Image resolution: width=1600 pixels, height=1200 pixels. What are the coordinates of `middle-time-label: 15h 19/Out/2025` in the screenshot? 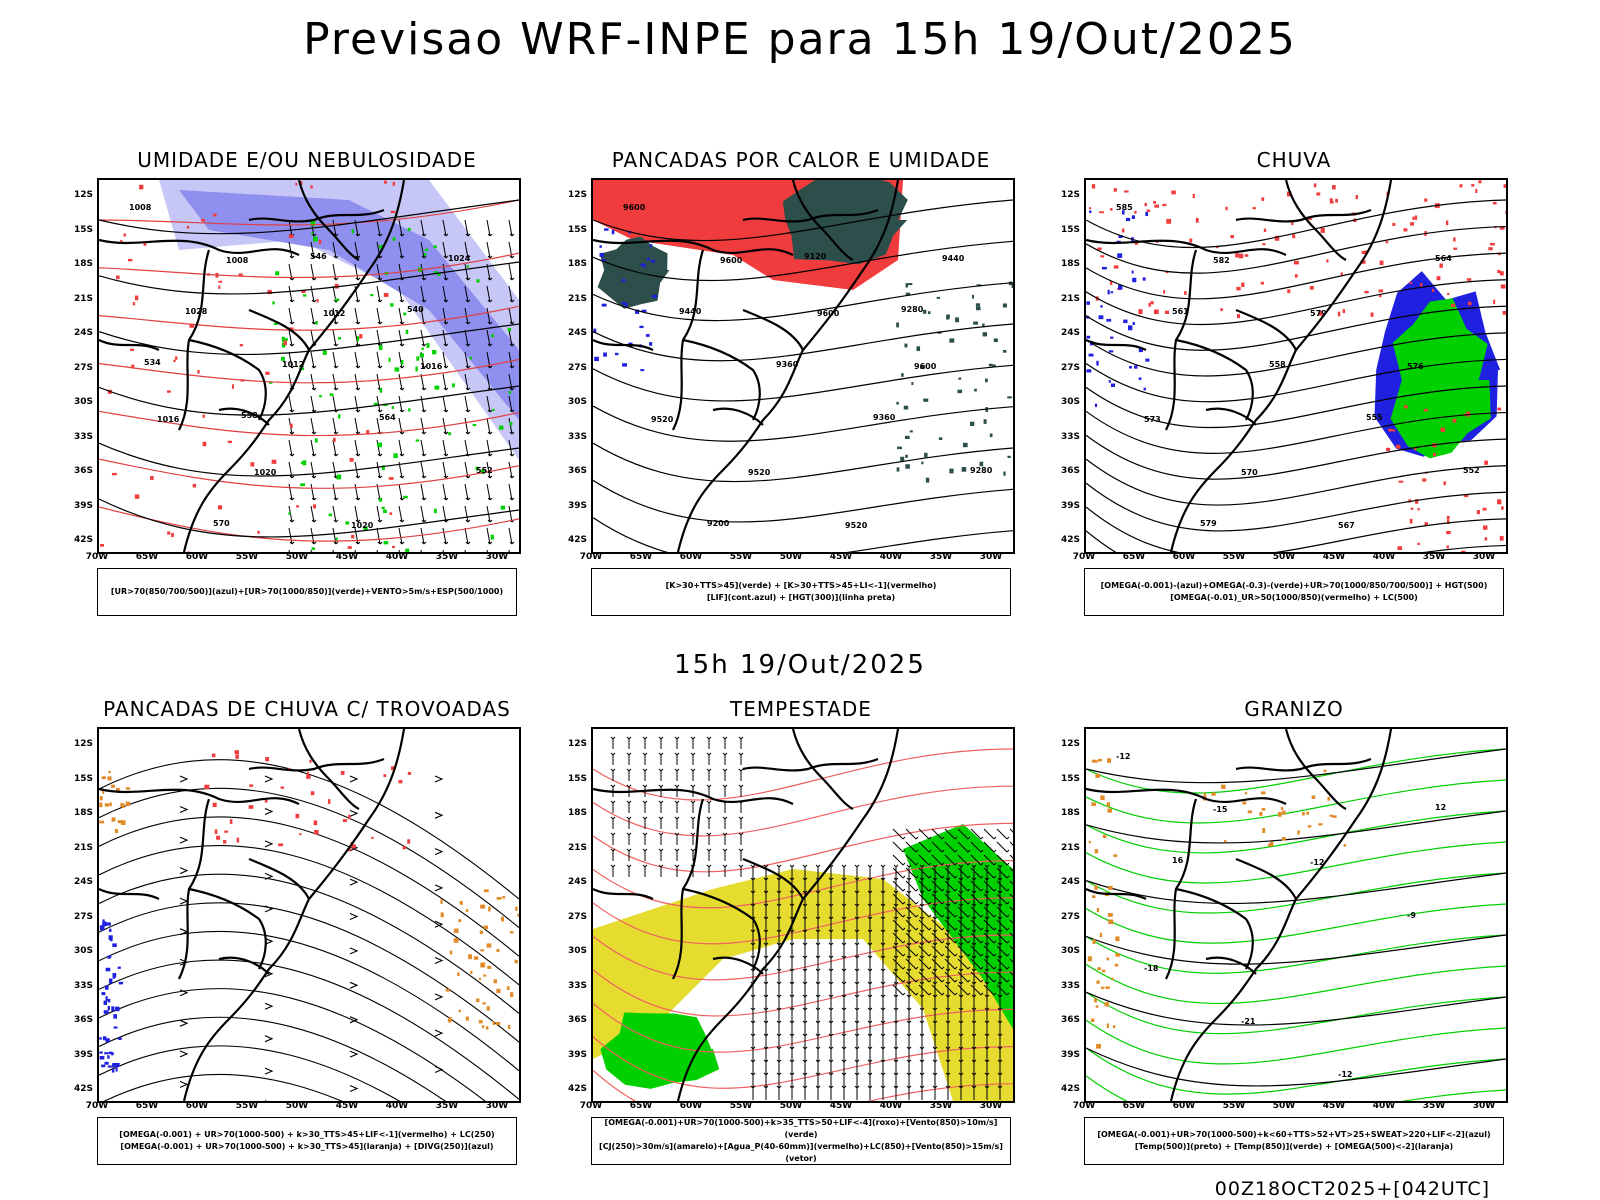 It's located at (800, 665).